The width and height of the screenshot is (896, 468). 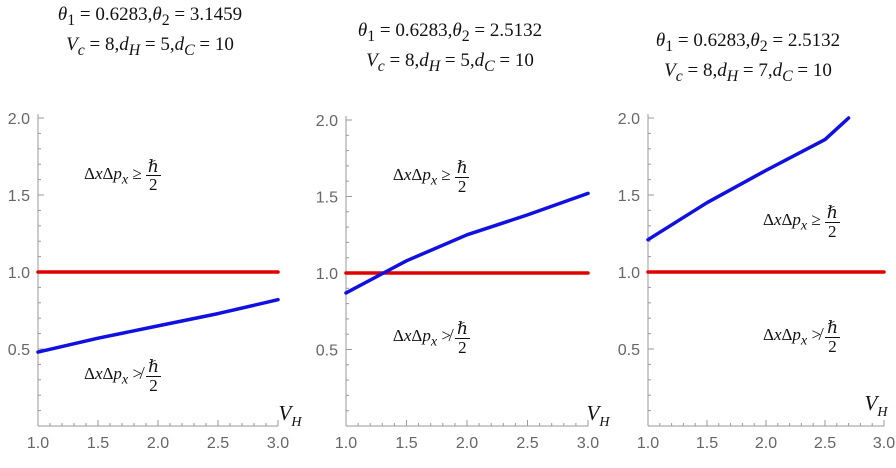 What do you see at coordinates (748, 72) in the screenshot?
I see `chart-title-line2: Vc = 8,dH = 7,dC = 10` at bounding box center [748, 72].